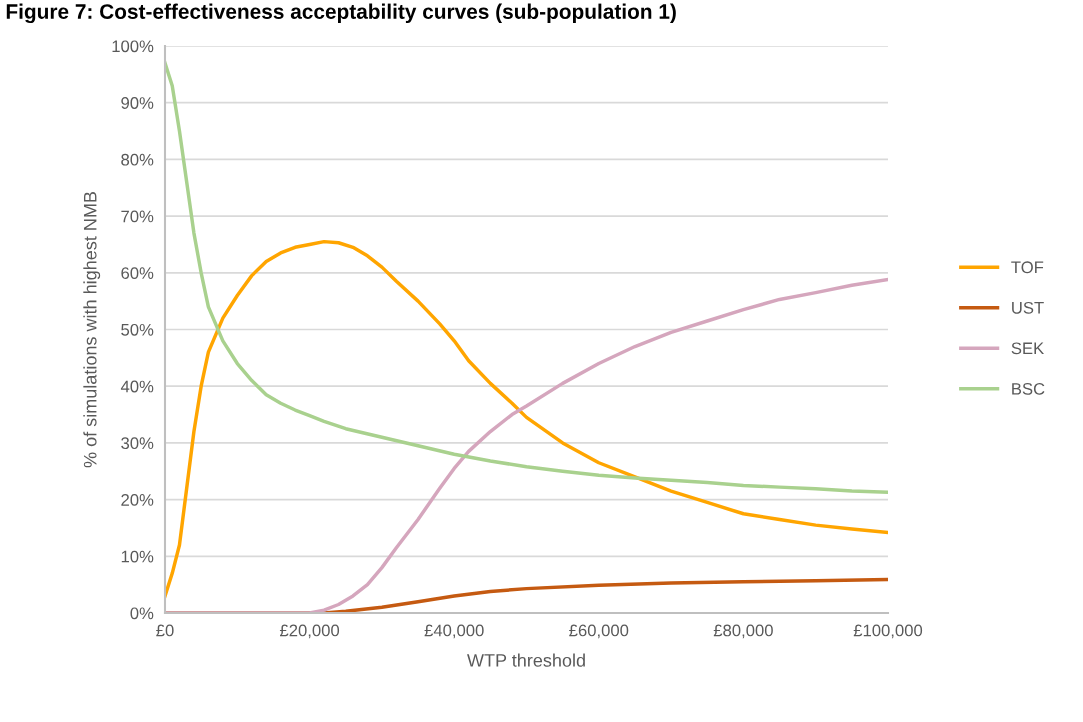  I want to click on x-tick-label: £80,000, so click(743, 631).